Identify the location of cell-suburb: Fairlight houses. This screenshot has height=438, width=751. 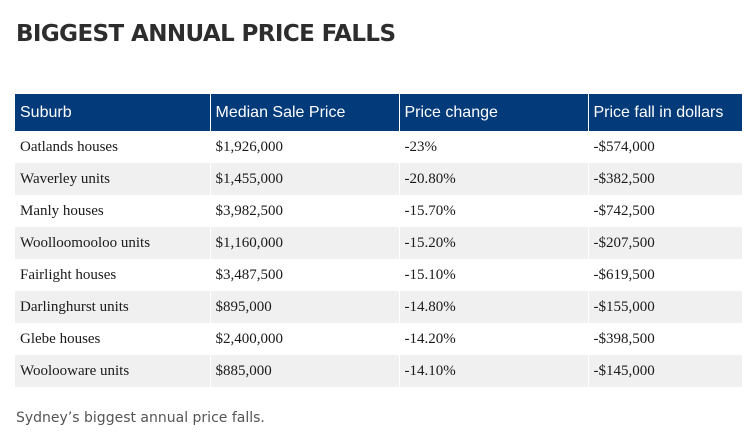
(113, 275).